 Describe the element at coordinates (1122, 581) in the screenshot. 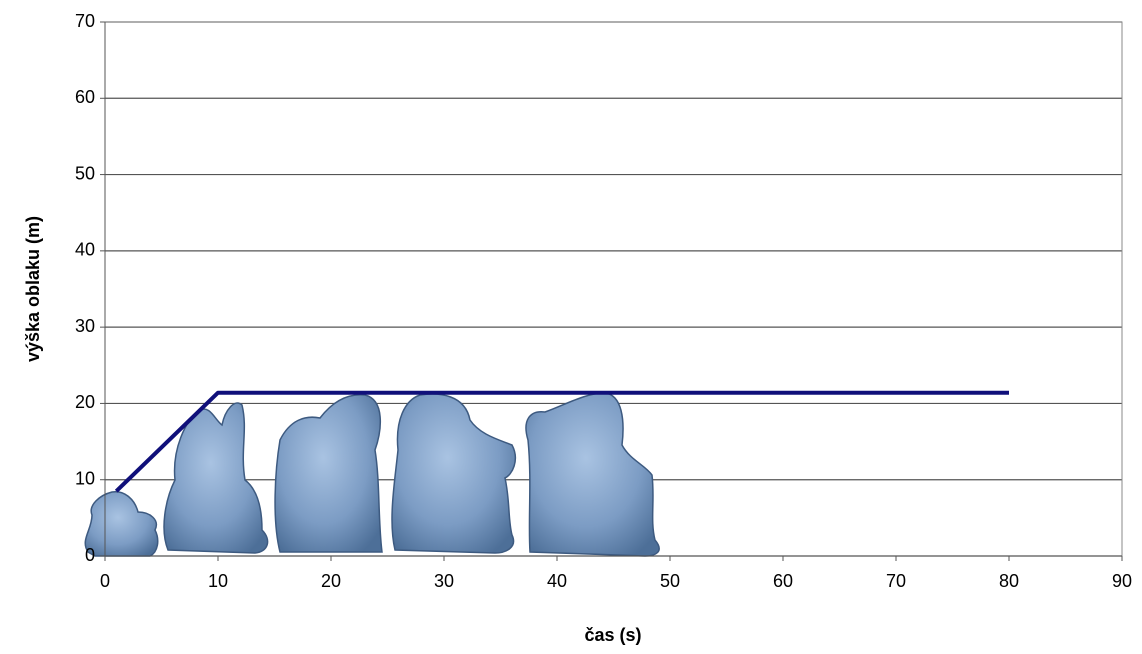

I see `x-tick-label: 90` at that location.